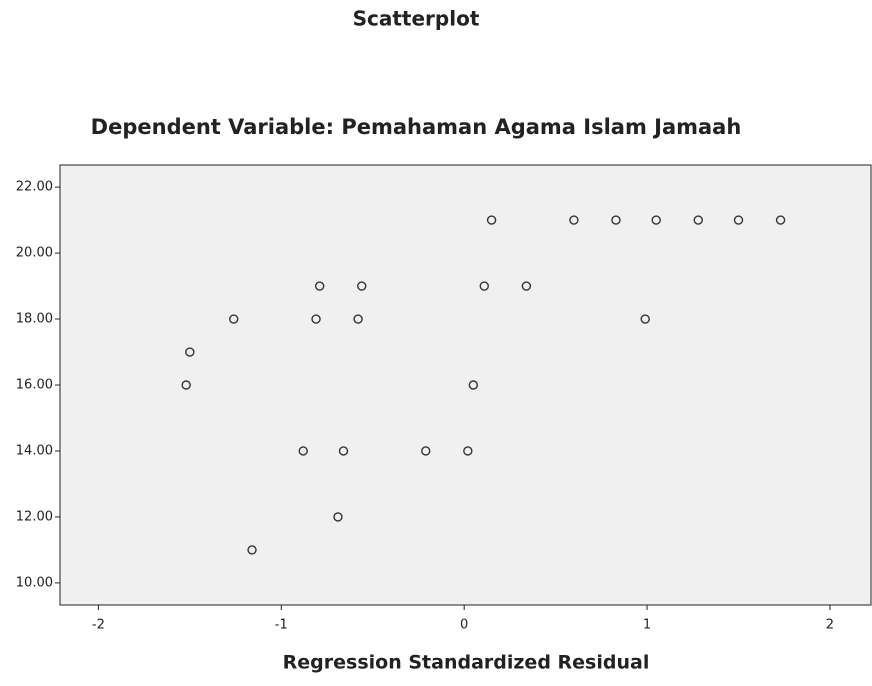 The width and height of the screenshot is (872, 686). What do you see at coordinates (34, 187) in the screenshot?
I see `y-tick-label: 22.00` at bounding box center [34, 187].